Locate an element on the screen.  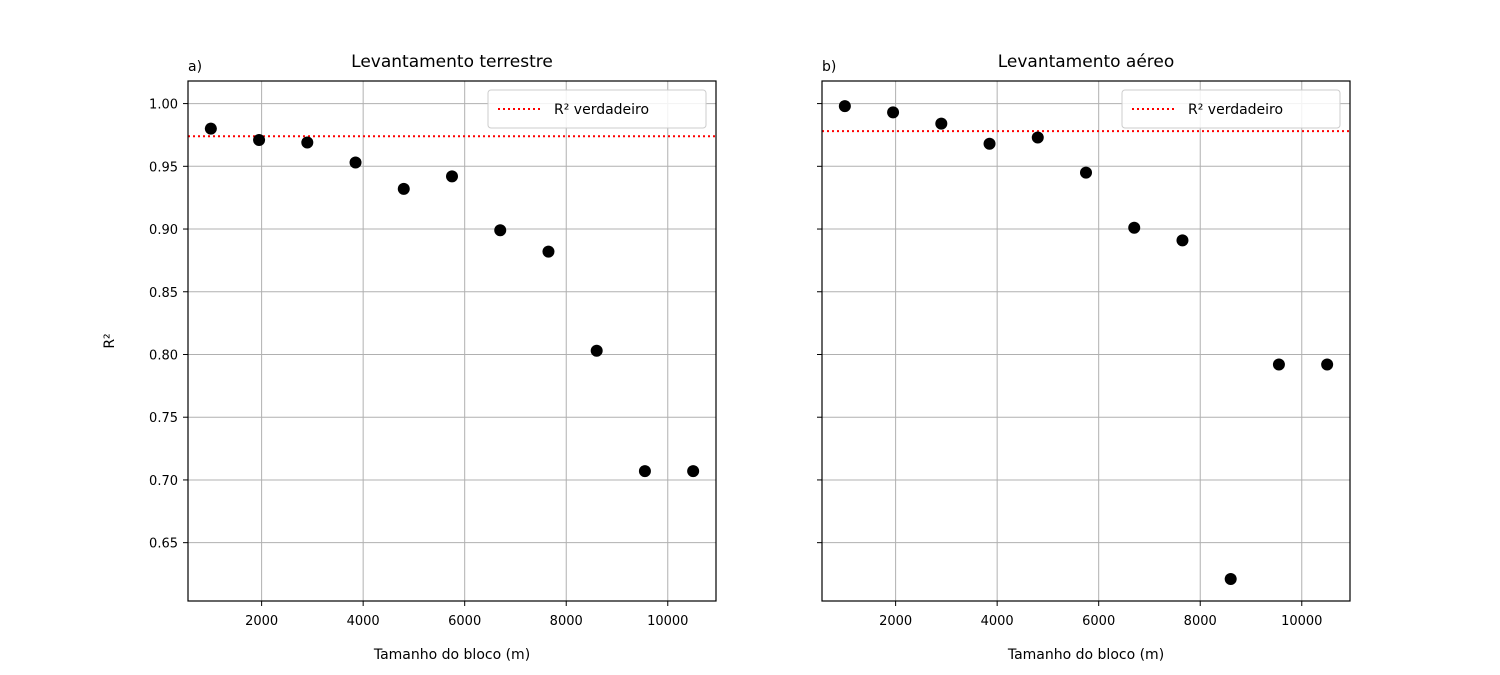
y-tick-label: 0.85 is located at coordinates (163, 293).